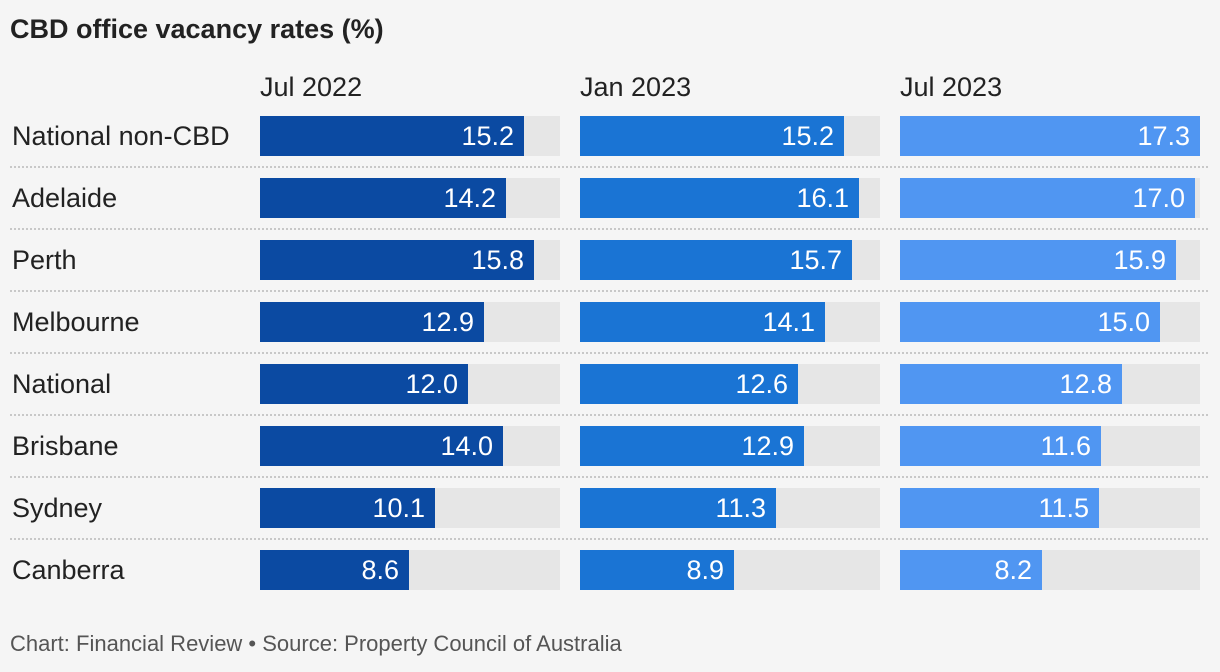  Describe the element at coordinates (380, 570) in the screenshot. I see `data-label: 8.6` at that location.